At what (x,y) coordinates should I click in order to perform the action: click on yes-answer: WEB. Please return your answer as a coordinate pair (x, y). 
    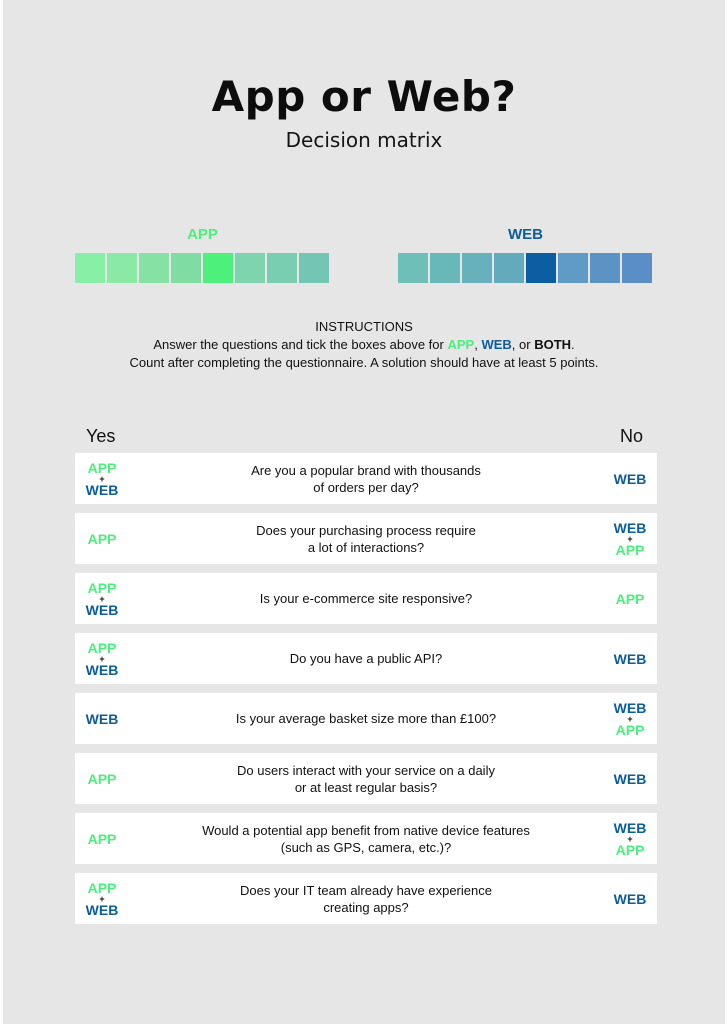
    Looking at the image, I should click on (102, 718).